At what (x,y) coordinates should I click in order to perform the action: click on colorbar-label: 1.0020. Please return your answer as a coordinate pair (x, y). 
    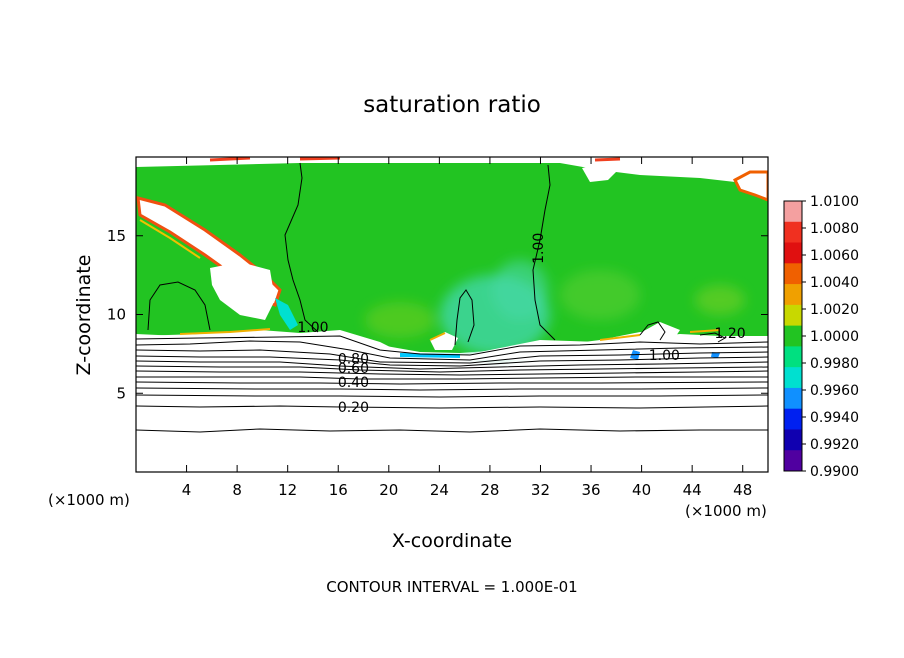
    Looking at the image, I should click on (834, 310).